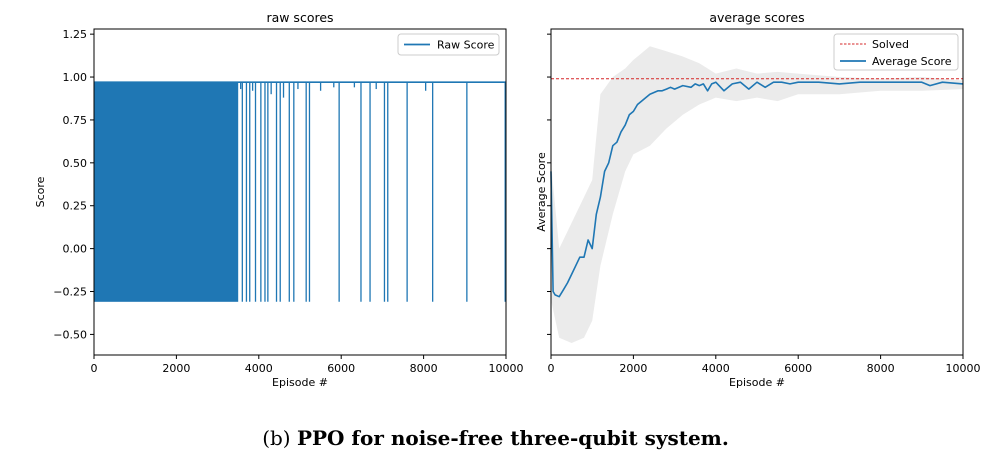 This screenshot has height=476, width=991. Describe the element at coordinates (512, 438) in the screenshot. I see `caption-text: PPO for noise-free three-qubit system.` at that location.